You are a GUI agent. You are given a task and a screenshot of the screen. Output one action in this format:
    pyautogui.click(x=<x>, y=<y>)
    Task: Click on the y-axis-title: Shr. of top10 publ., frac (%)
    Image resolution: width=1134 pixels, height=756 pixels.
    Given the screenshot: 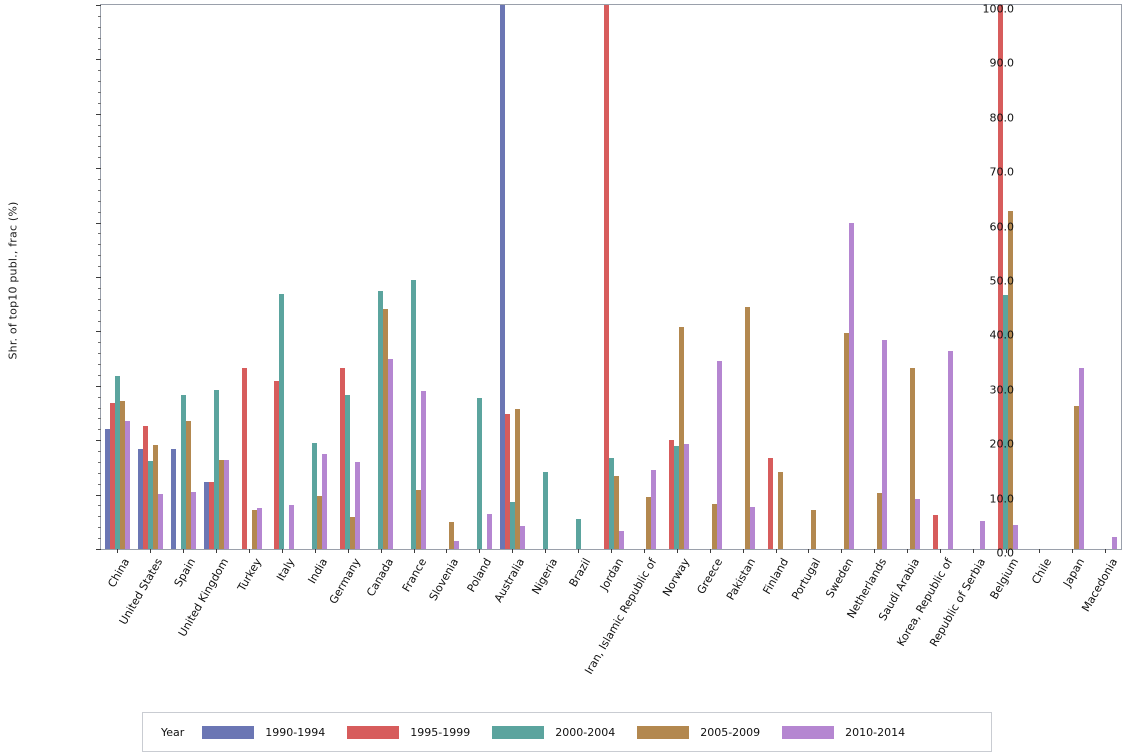 What is the action you would take?
    pyautogui.click(x=13, y=280)
    